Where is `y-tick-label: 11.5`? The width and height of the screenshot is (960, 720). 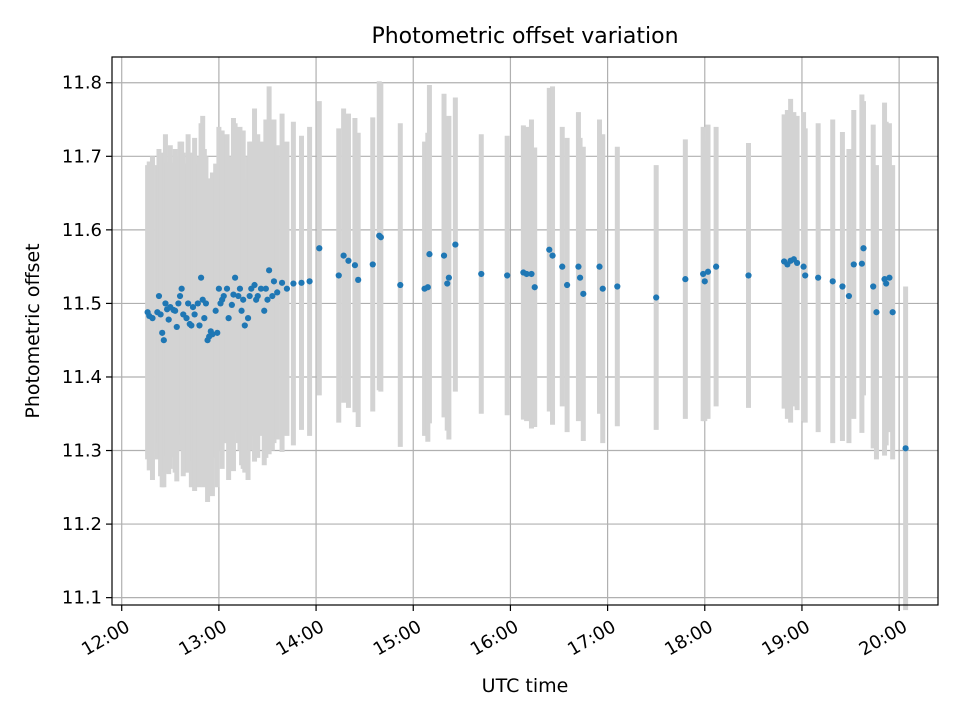 y-tick-label: 11.5 is located at coordinates (82, 303).